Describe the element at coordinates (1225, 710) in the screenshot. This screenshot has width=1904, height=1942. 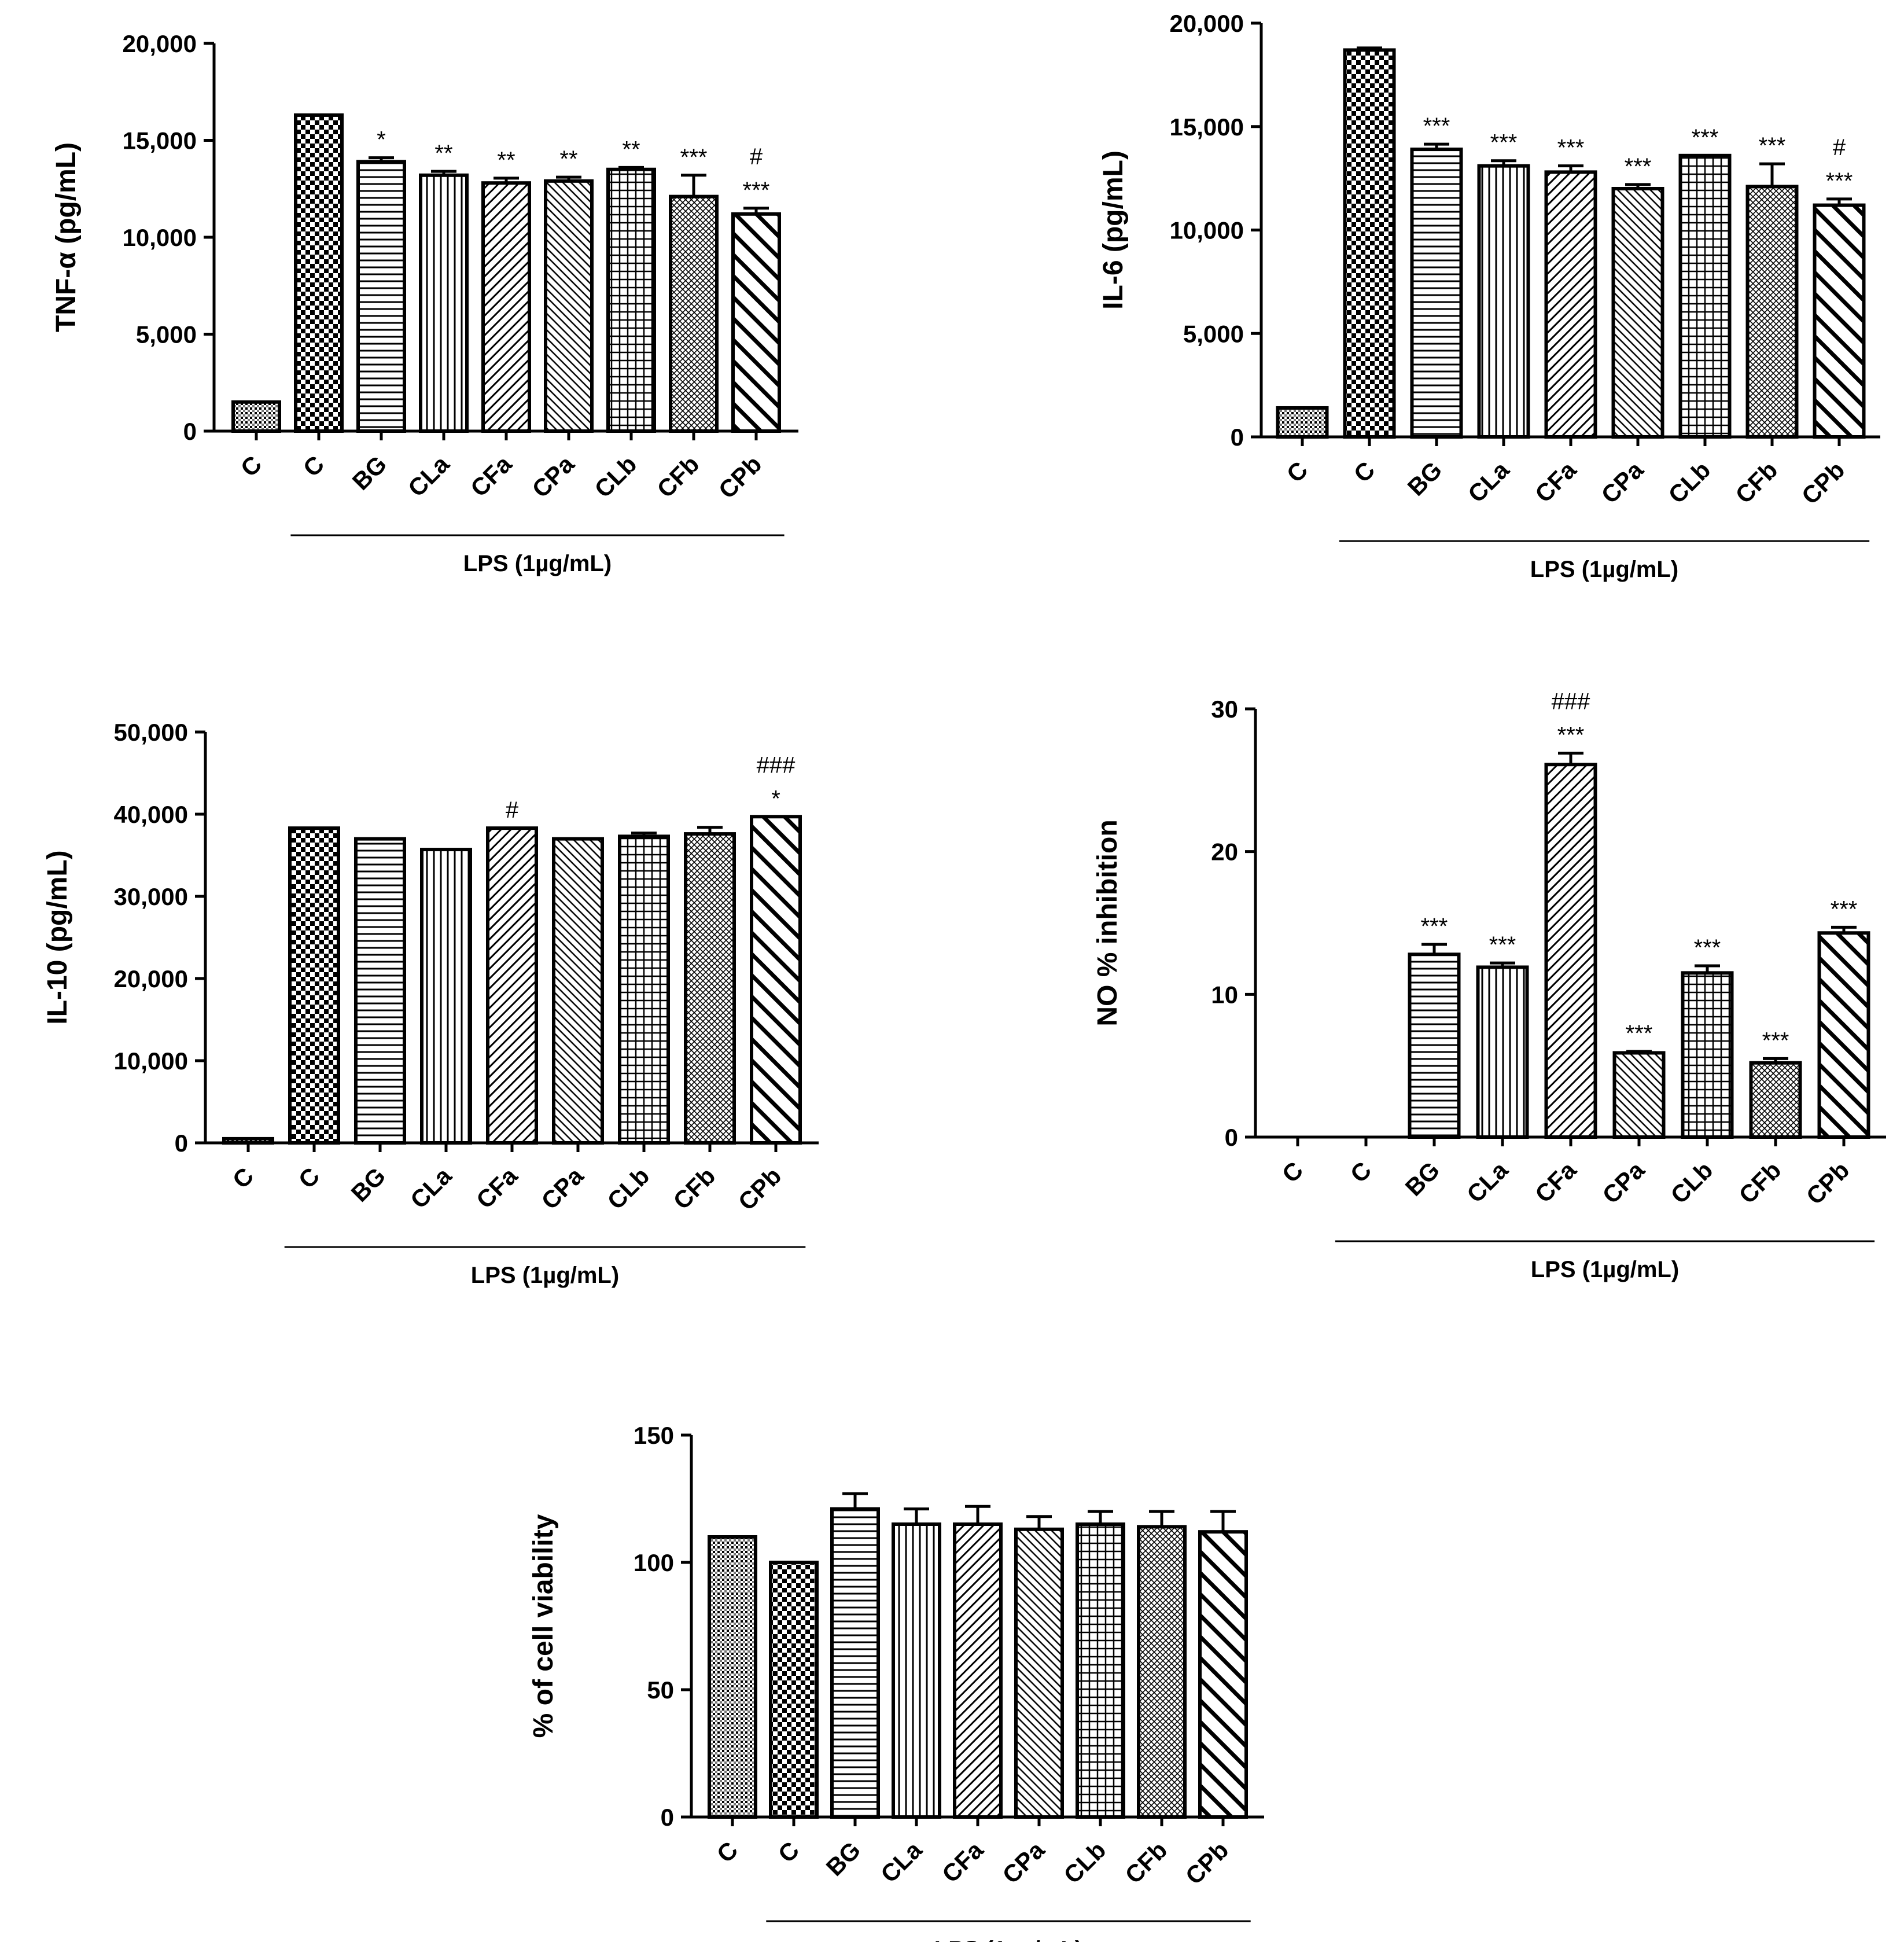
I see `y-tick-label: 30` at that location.